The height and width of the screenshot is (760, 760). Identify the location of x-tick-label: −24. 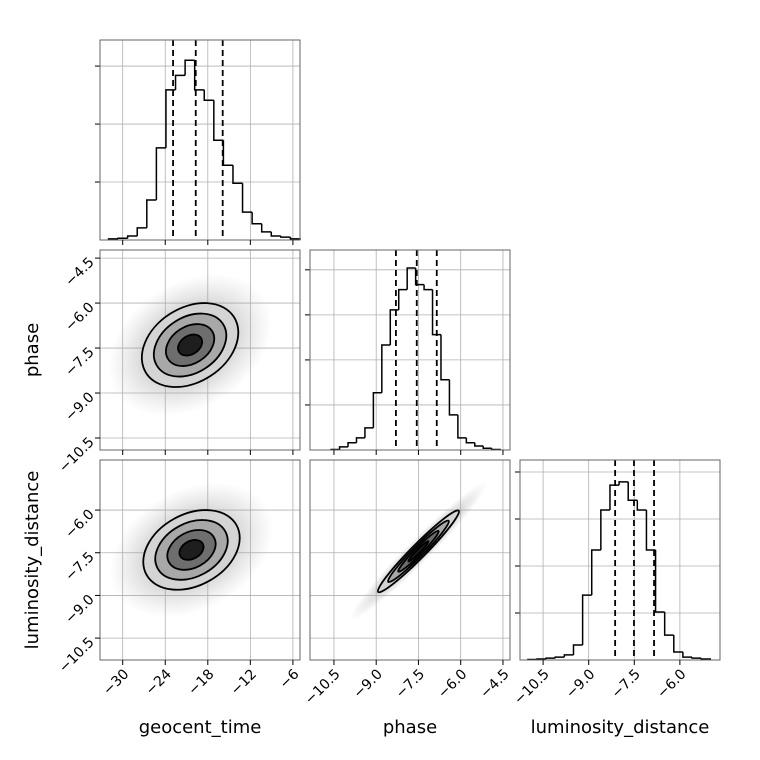
(159, 682).